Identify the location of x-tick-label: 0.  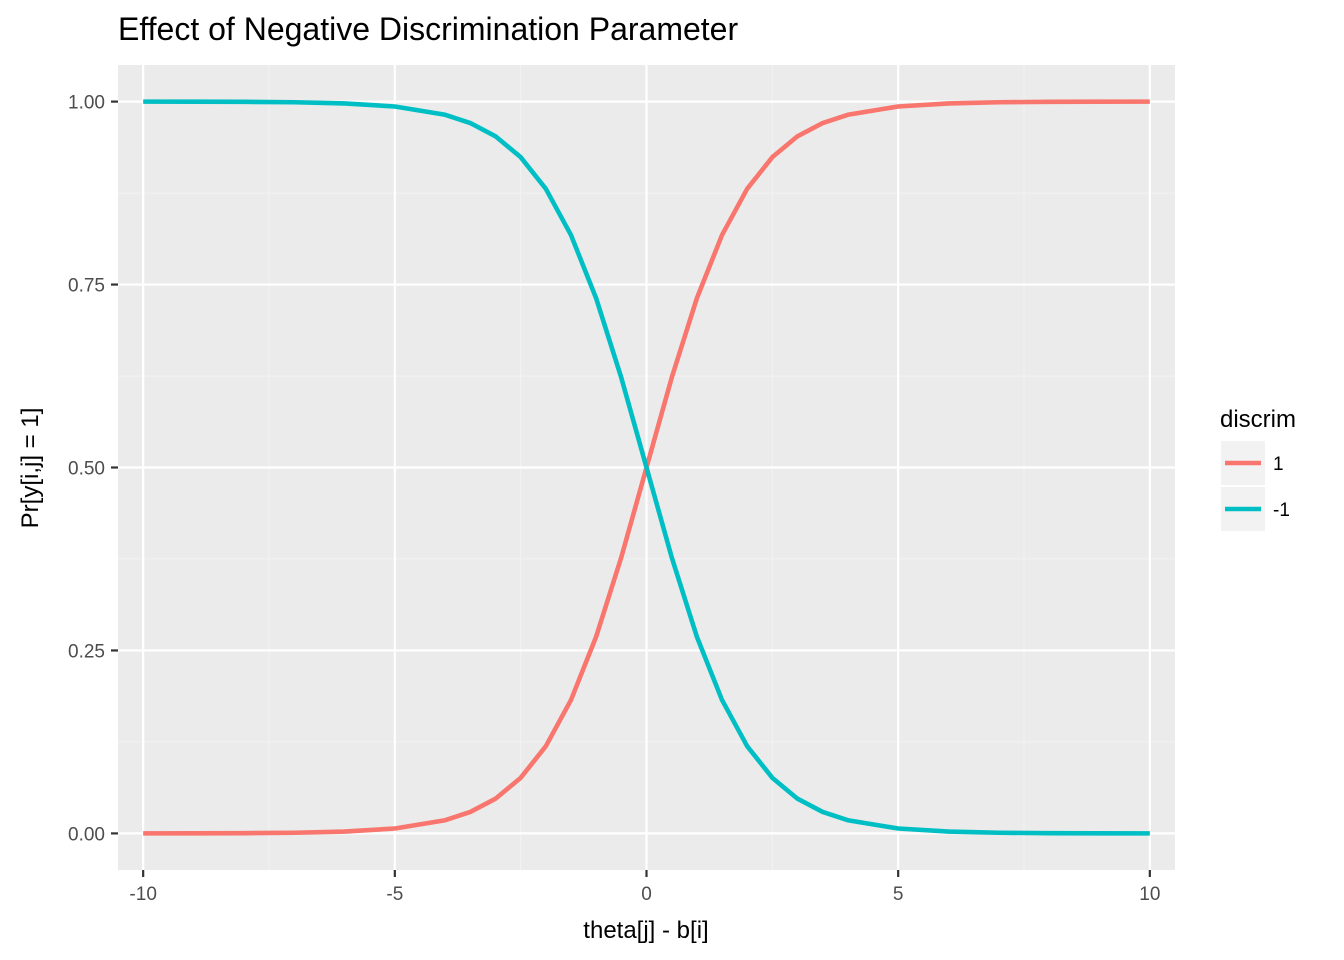
(646, 894).